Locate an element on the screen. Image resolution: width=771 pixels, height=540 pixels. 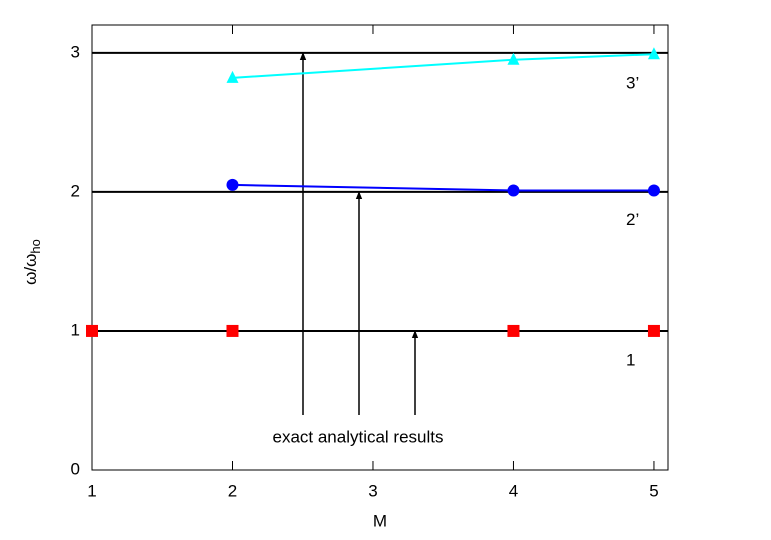
annotation: exact analytical results is located at coordinates (357, 436).